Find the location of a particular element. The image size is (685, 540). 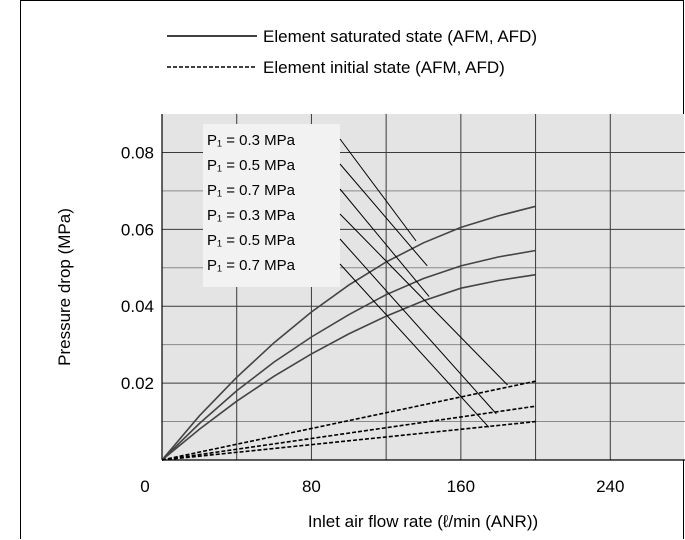

x-axis-label: Inlet air flow rate (ℓ/min (ANR)) is located at coordinates (423, 521).